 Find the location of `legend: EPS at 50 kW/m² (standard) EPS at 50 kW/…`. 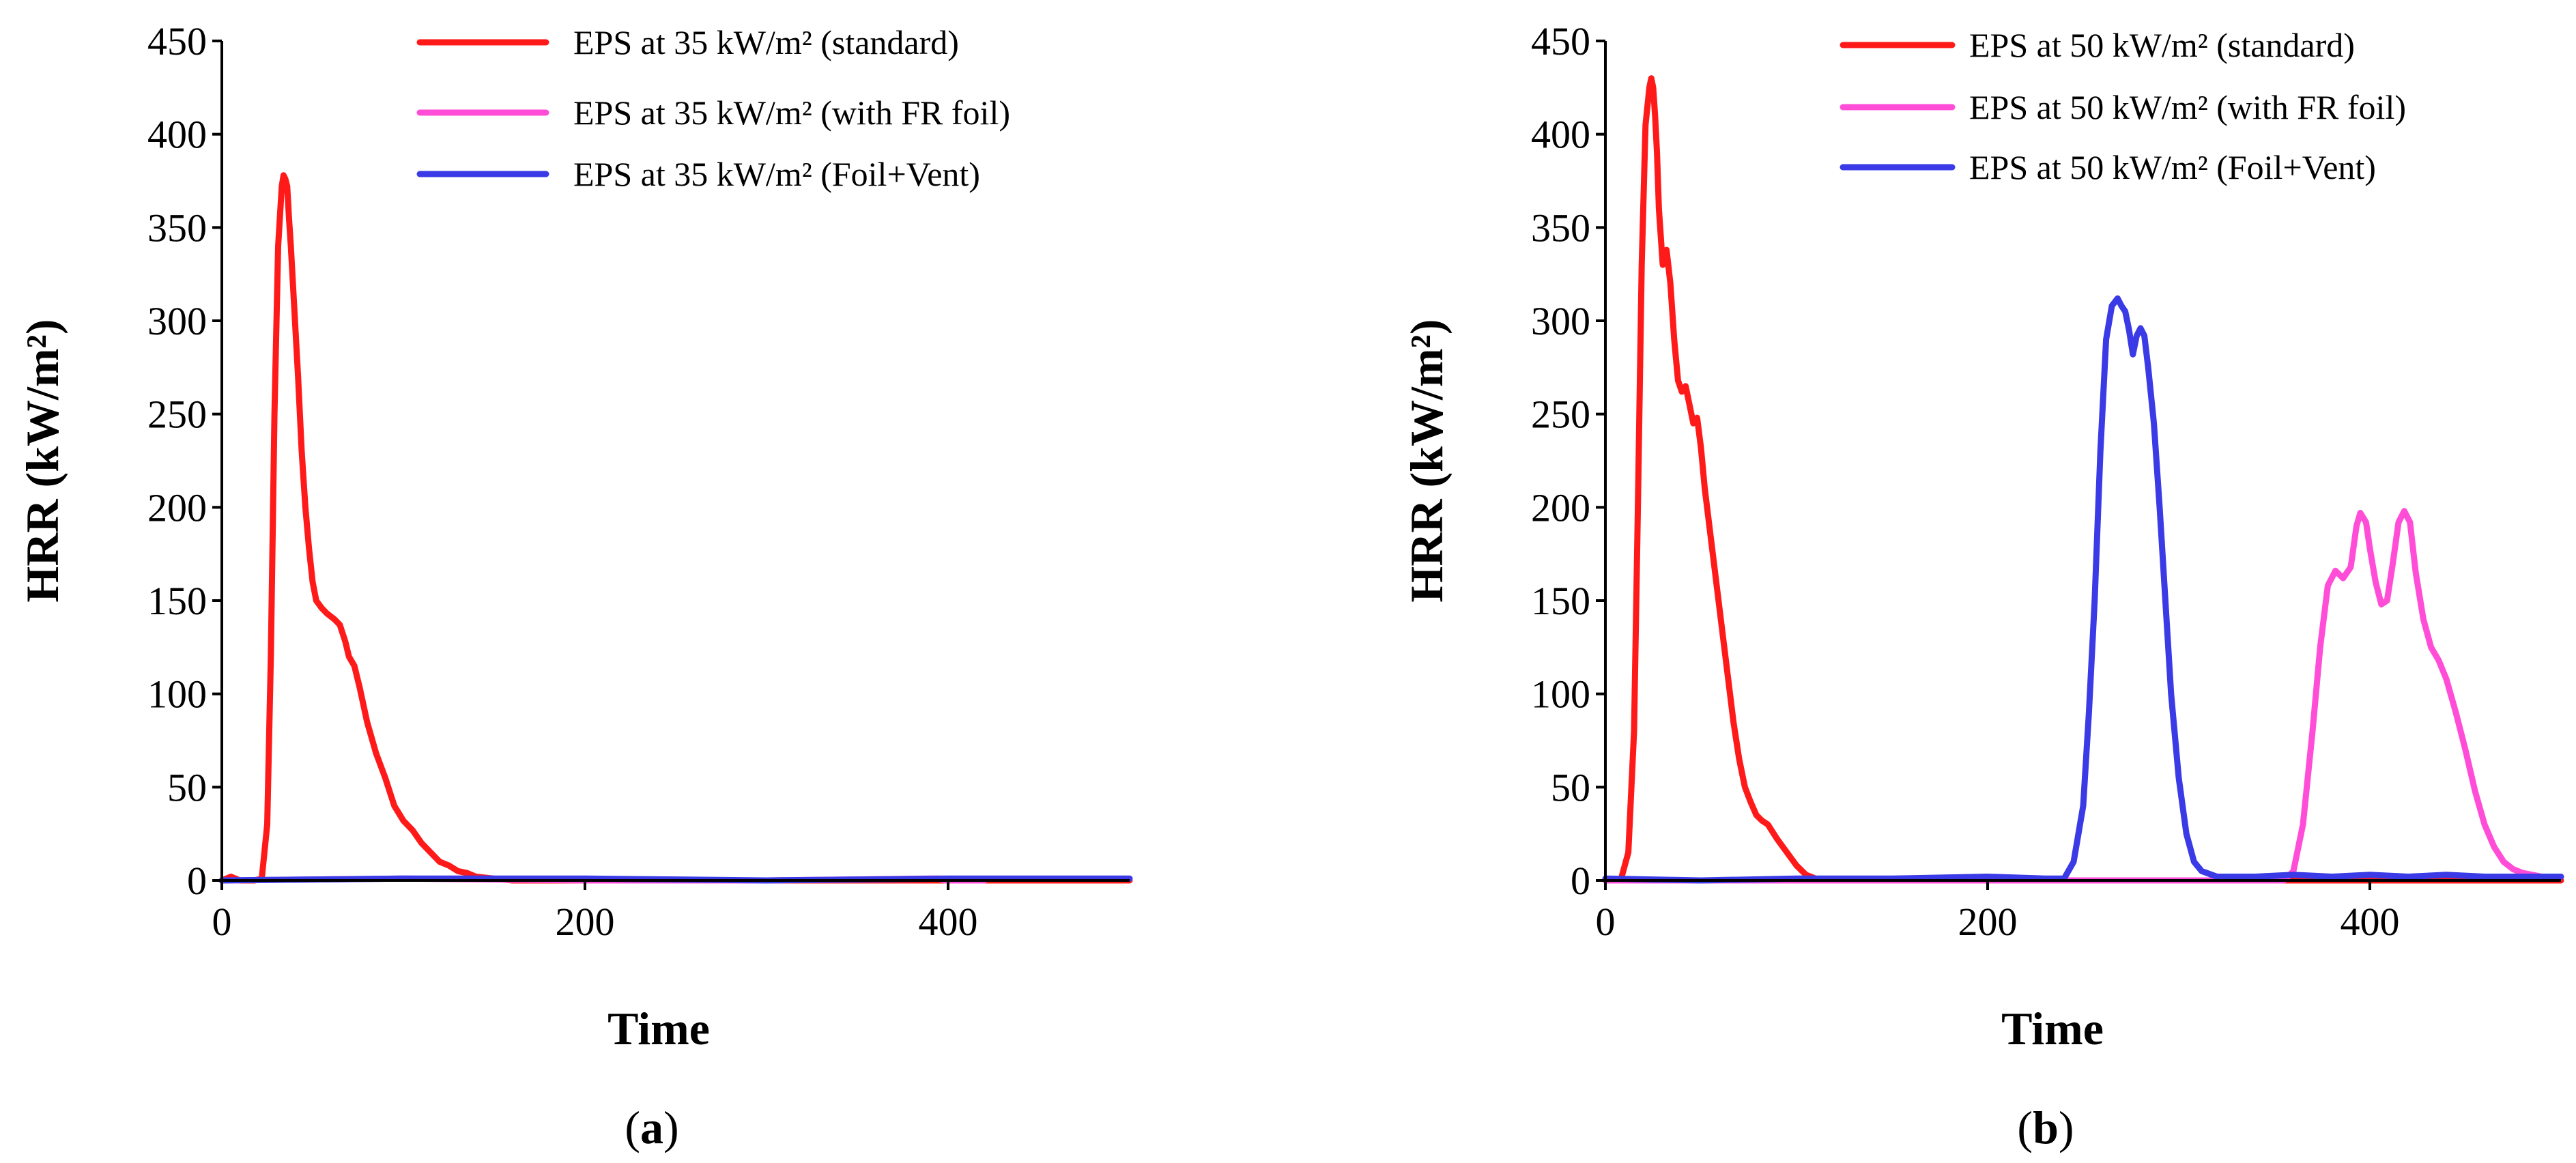

legend: EPS at 50 kW/m² (standard) EPS at 50 kW/… is located at coordinates (2123, 106).